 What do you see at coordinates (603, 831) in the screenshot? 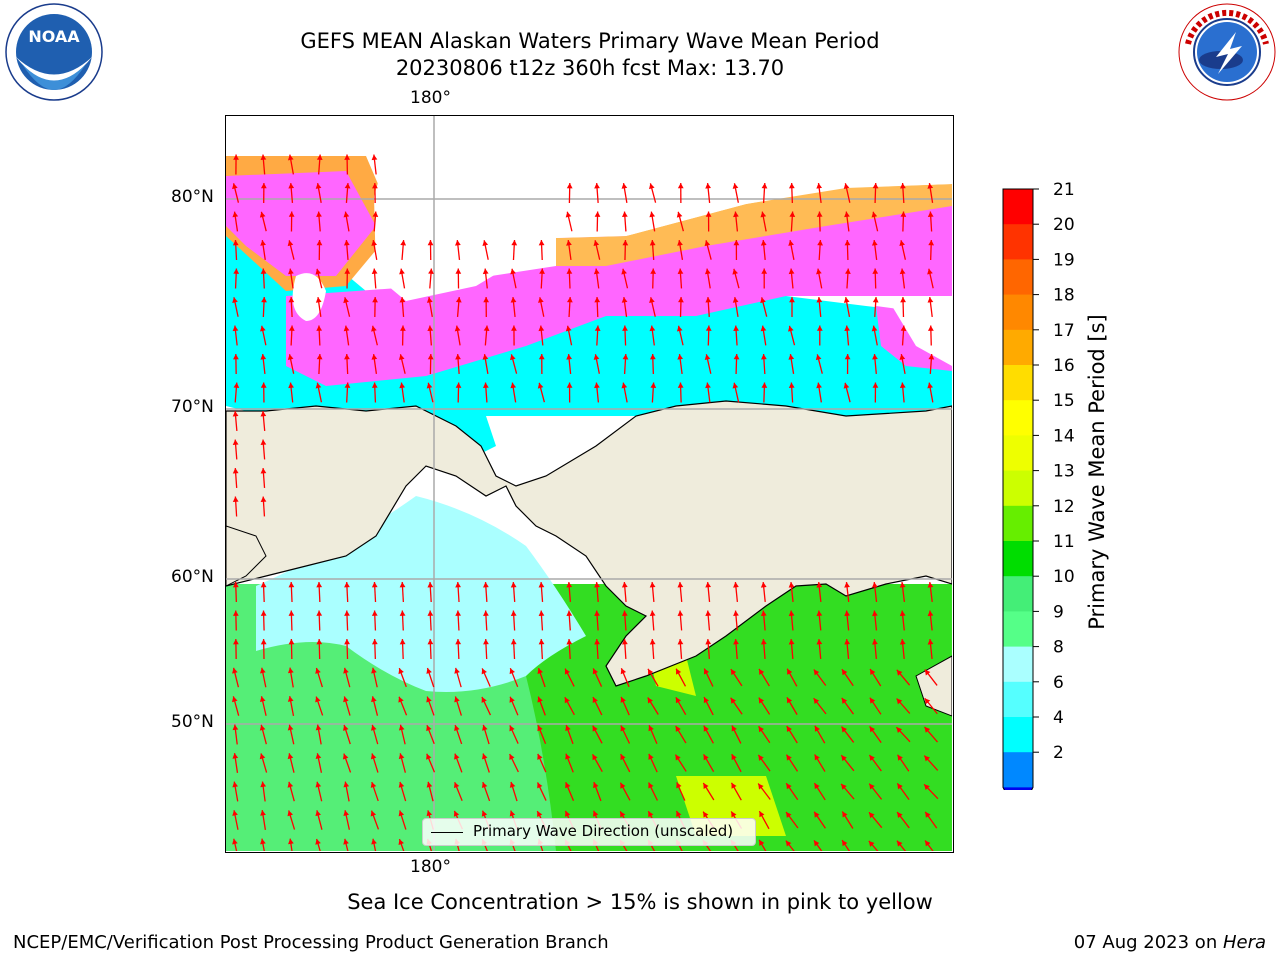
I see `legend-label: Primary Wave Direction (unscaled)` at bounding box center [603, 831].